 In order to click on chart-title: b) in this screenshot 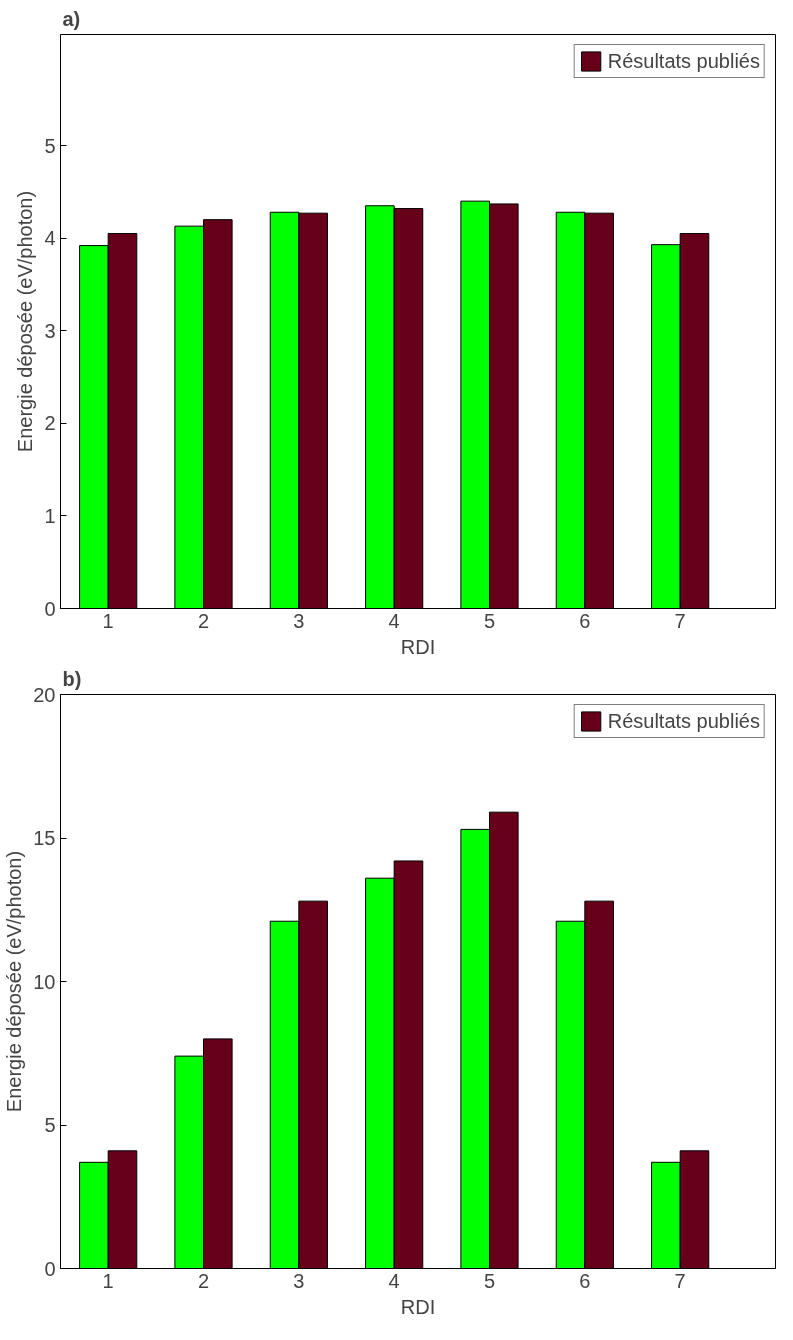, I will do `click(72, 678)`.